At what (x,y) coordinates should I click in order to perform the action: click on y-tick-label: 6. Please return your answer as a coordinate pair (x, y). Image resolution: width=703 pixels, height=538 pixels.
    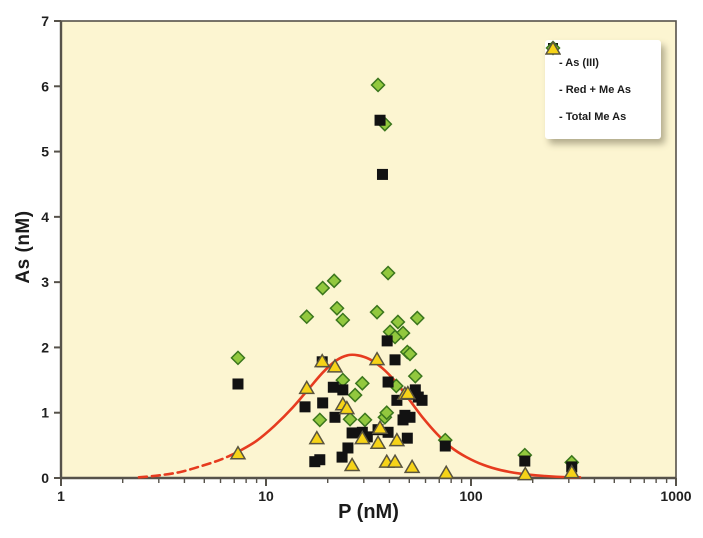
    Looking at the image, I should click on (45, 86).